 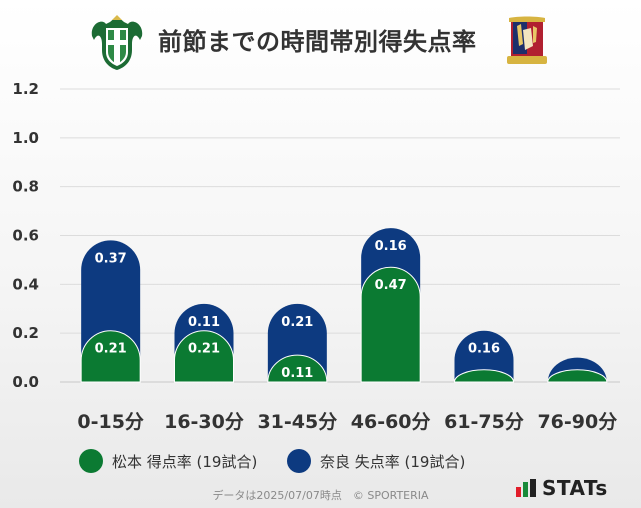 I want to click on data-label-nara: 0.37, so click(x=111, y=258).